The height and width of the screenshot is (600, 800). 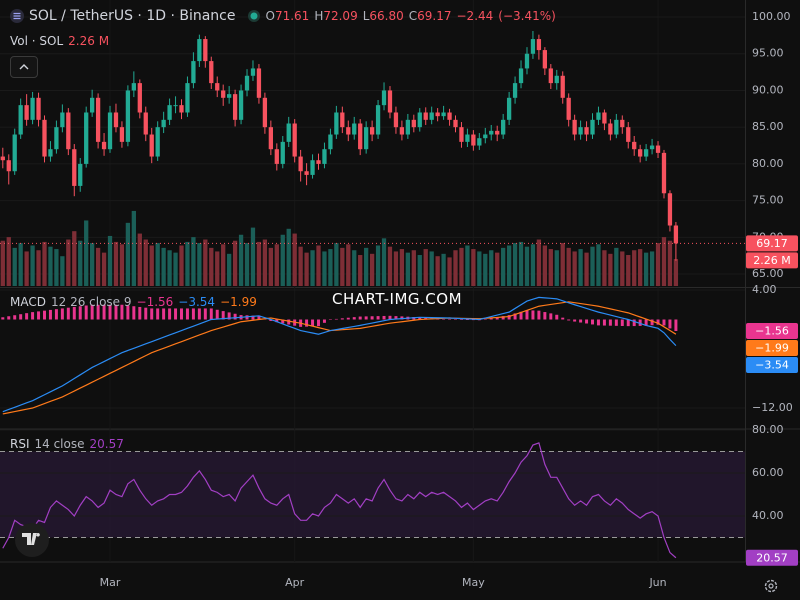 What do you see at coordinates (475, 16) in the screenshot?
I see `change: −2.44` at bounding box center [475, 16].